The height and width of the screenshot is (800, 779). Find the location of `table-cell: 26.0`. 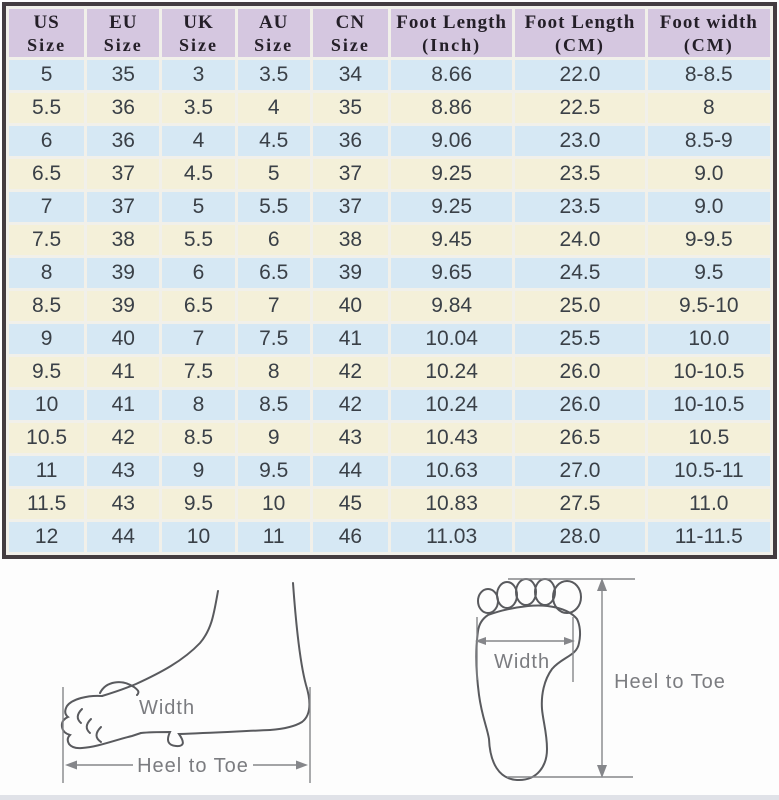

table-cell: 26.0 is located at coordinates (580, 405).